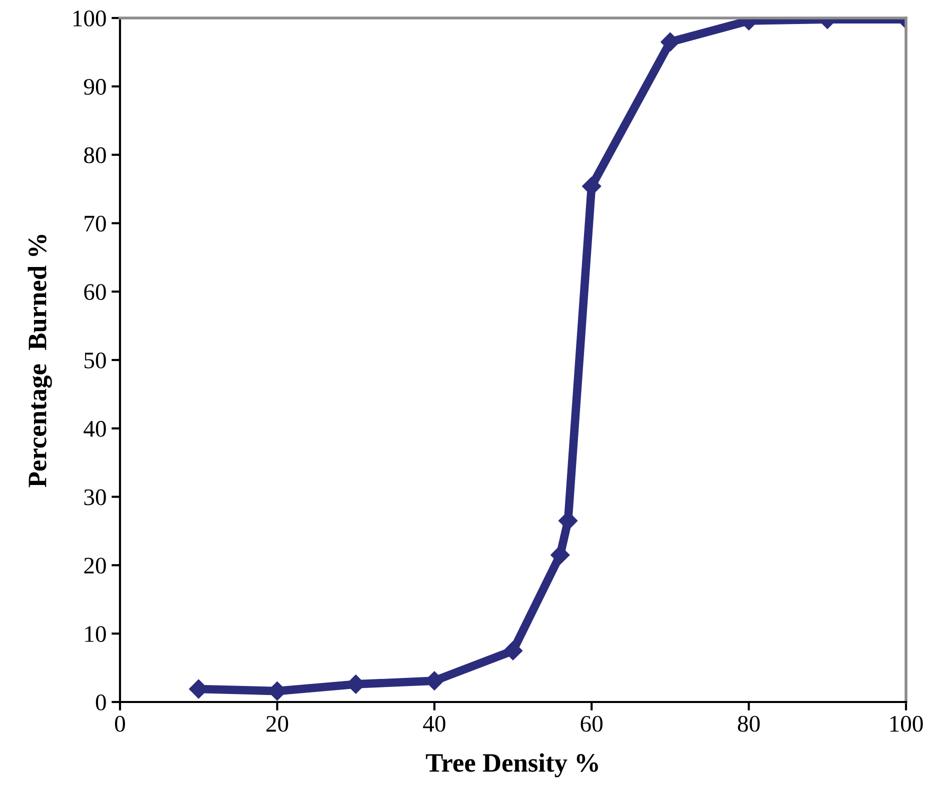  I want to click on y-tick-label: 10, so click(95, 634).